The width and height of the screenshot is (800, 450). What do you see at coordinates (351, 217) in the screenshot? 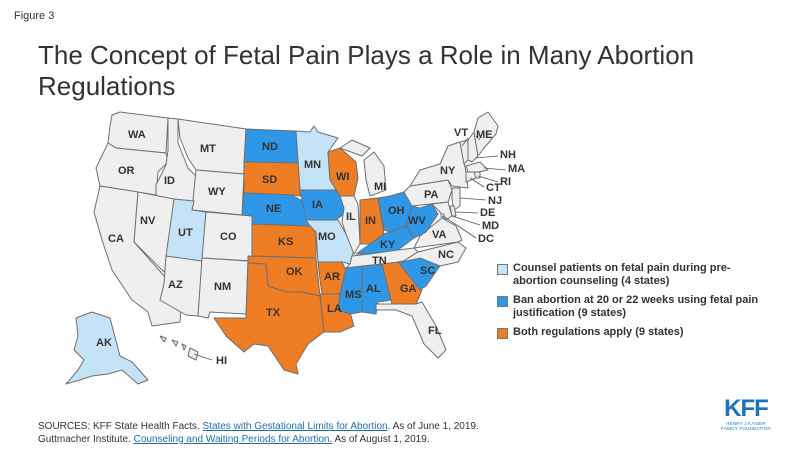
I see `state-label-IL: IL` at bounding box center [351, 217].